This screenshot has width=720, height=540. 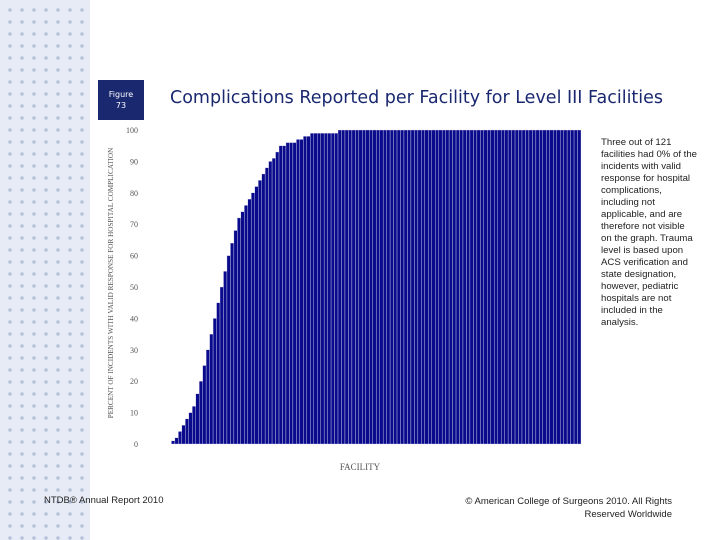 What do you see at coordinates (136, 444) in the screenshot?
I see `y-tick-label: 0` at bounding box center [136, 444].